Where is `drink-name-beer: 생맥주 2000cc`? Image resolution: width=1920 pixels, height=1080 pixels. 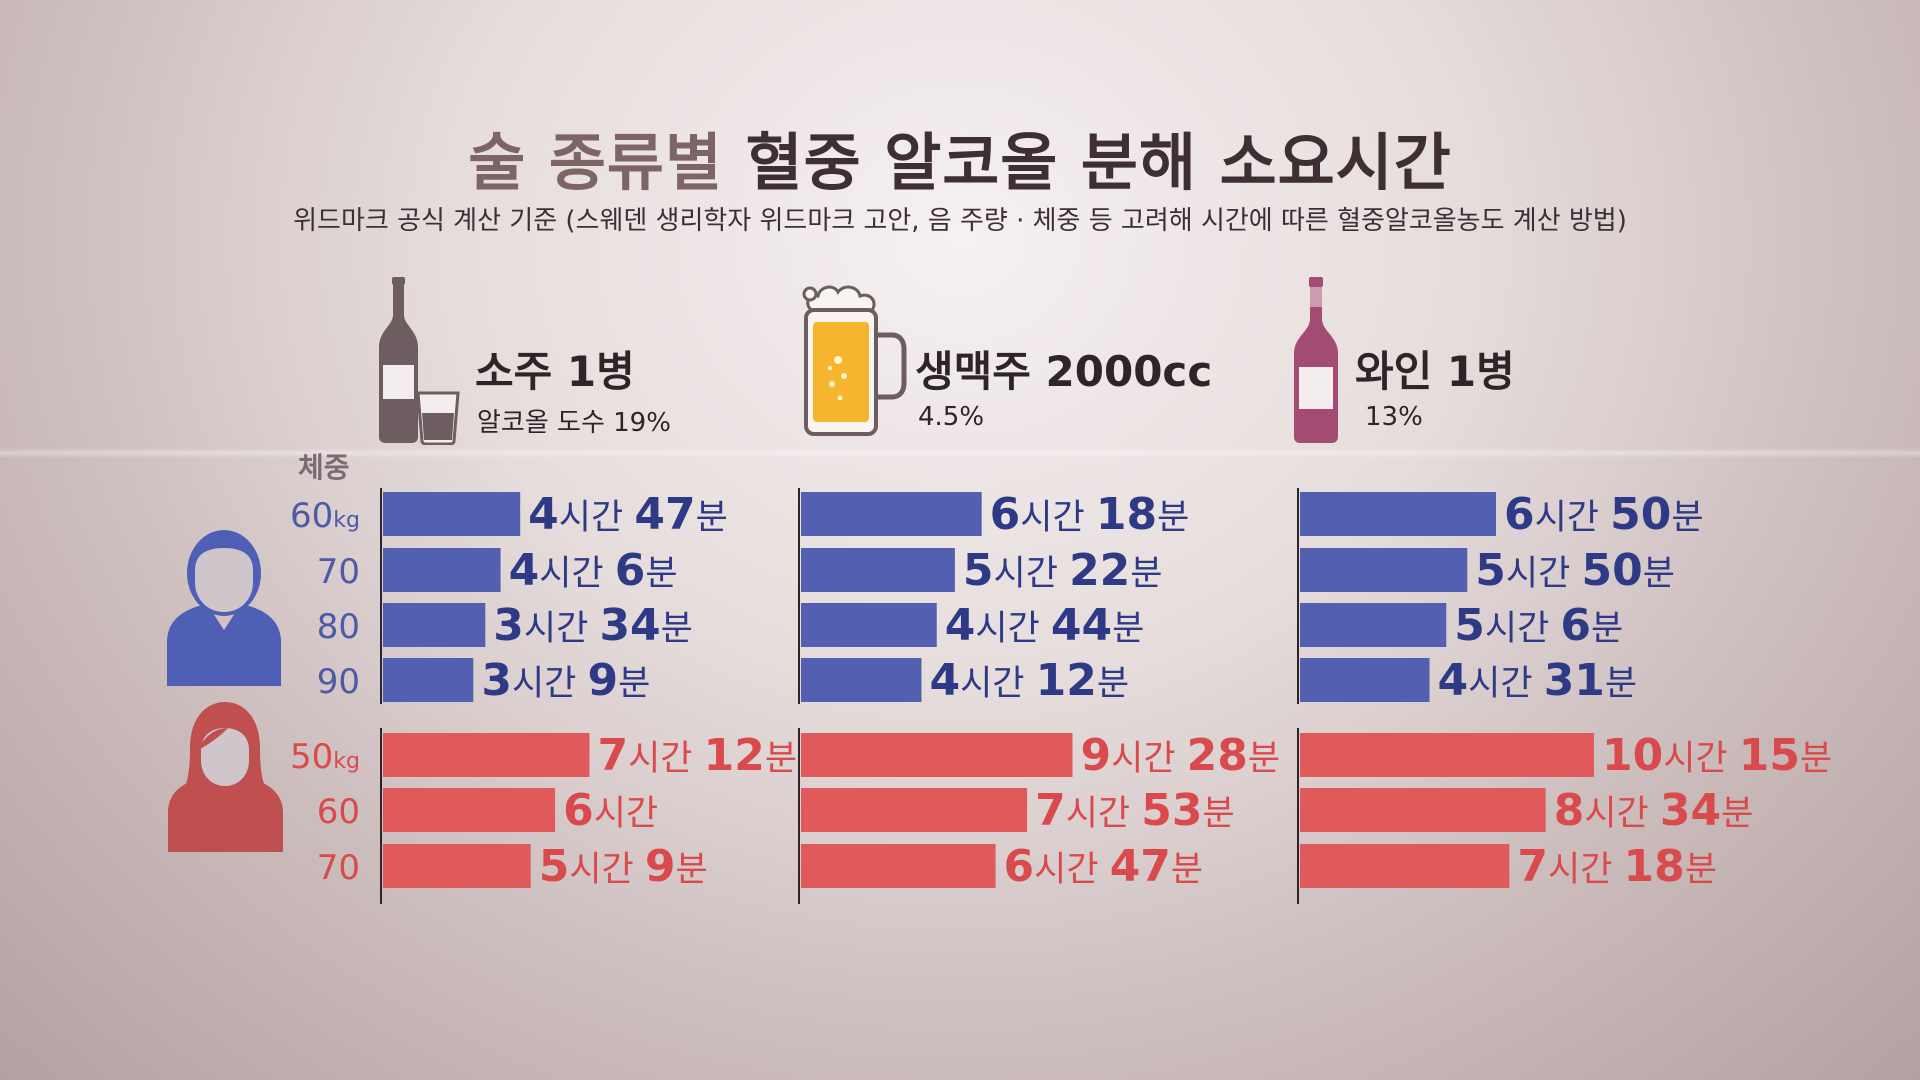
drink-name-beer: 생맥주 2000cc is located at coordinates (1064, 371).